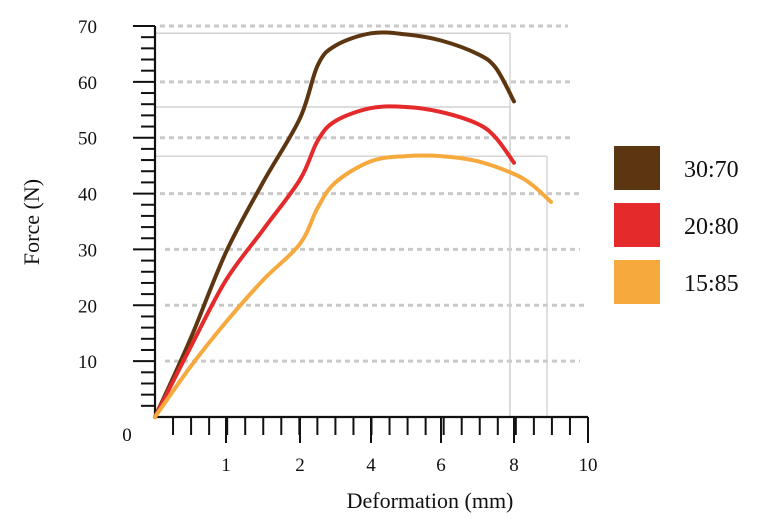 The width and height of the screenshot is (758, 518). Describe the element at coordinates (87, 362) in the screenshot. I see `y-tick-label-10: 10` at that location.